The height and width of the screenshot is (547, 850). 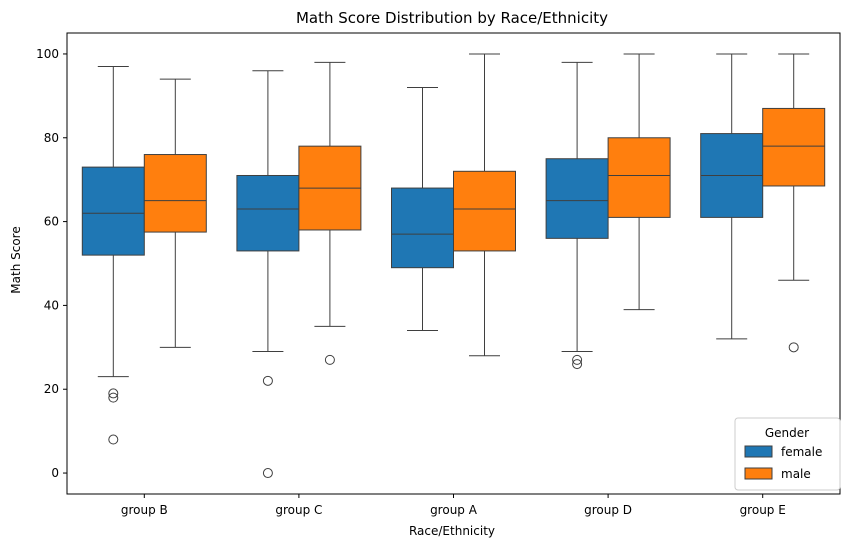 I want to click on x-tick-label: group B, so click(x=144, y=510).